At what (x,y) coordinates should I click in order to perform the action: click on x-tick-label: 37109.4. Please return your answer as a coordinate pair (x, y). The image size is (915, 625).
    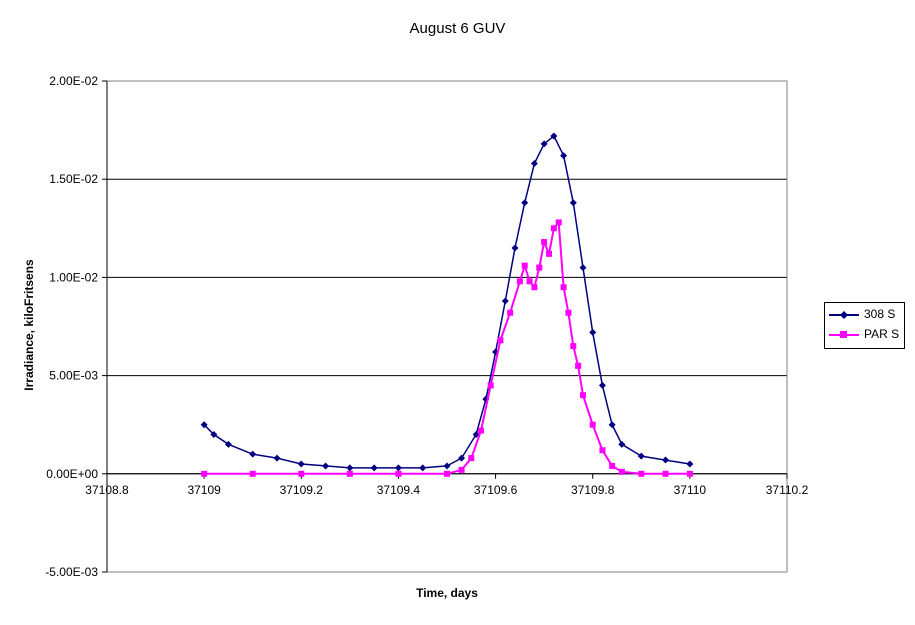
    Looking at the image, I should click on (399, 490).